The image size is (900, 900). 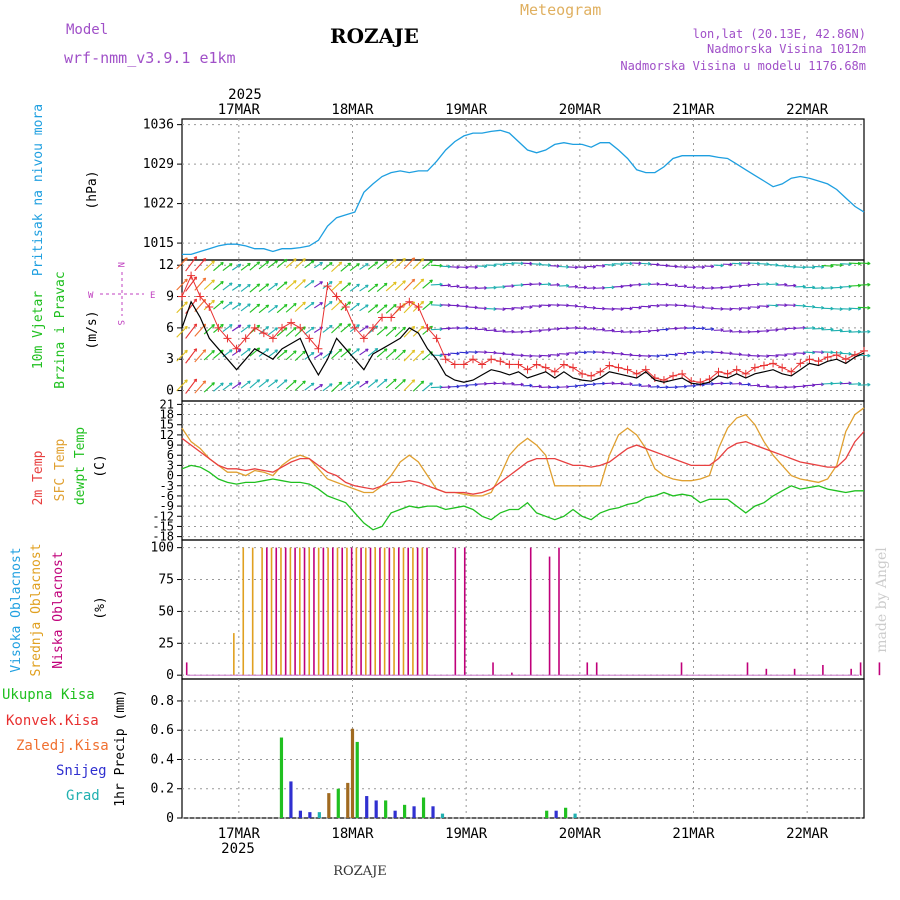 What do you see at coordinates (882, 600) in the screenshot?
I see `credit: made by Angel` at bounding box center [882, 600].